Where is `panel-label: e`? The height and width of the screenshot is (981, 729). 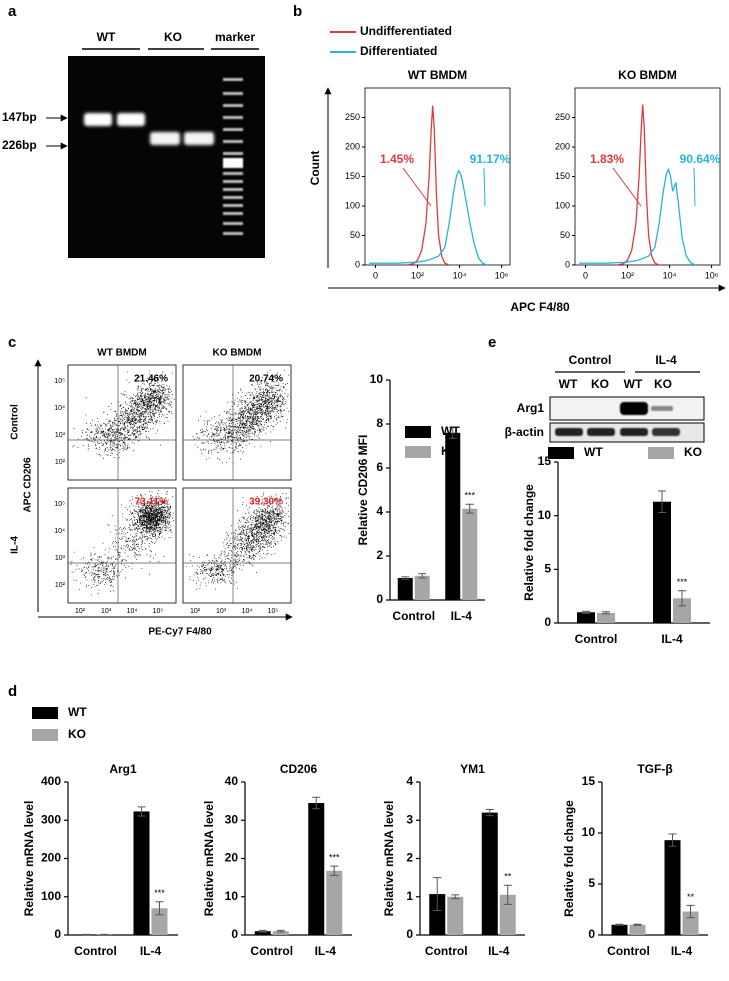 panel-label: e is located at coordinates (492, 342).